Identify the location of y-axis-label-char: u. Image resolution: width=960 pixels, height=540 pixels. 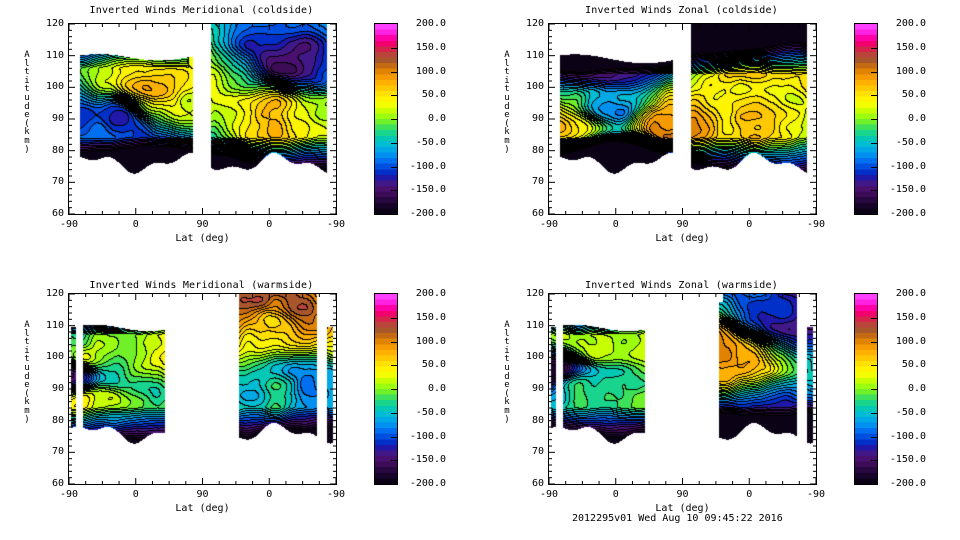
(27, 97).